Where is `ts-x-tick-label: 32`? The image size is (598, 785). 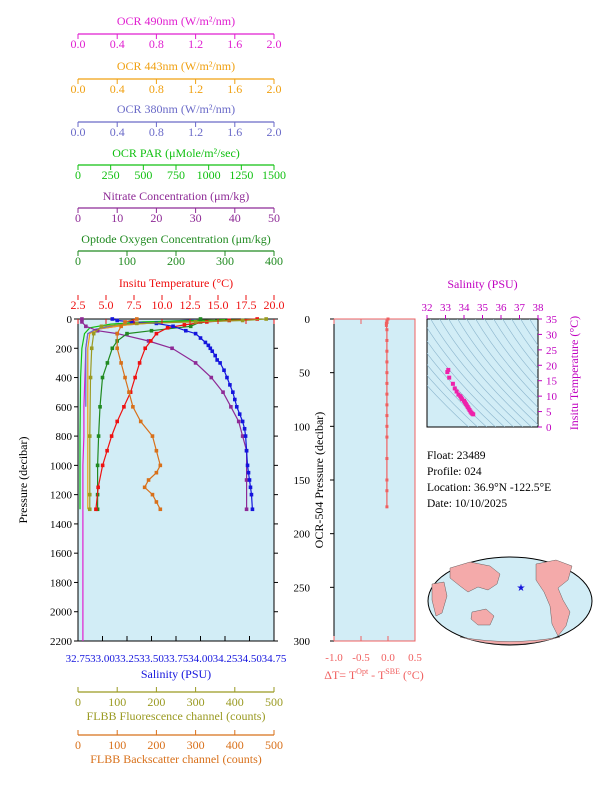 ts-x-tick-label: 32 is located at coordinates (427, 308).